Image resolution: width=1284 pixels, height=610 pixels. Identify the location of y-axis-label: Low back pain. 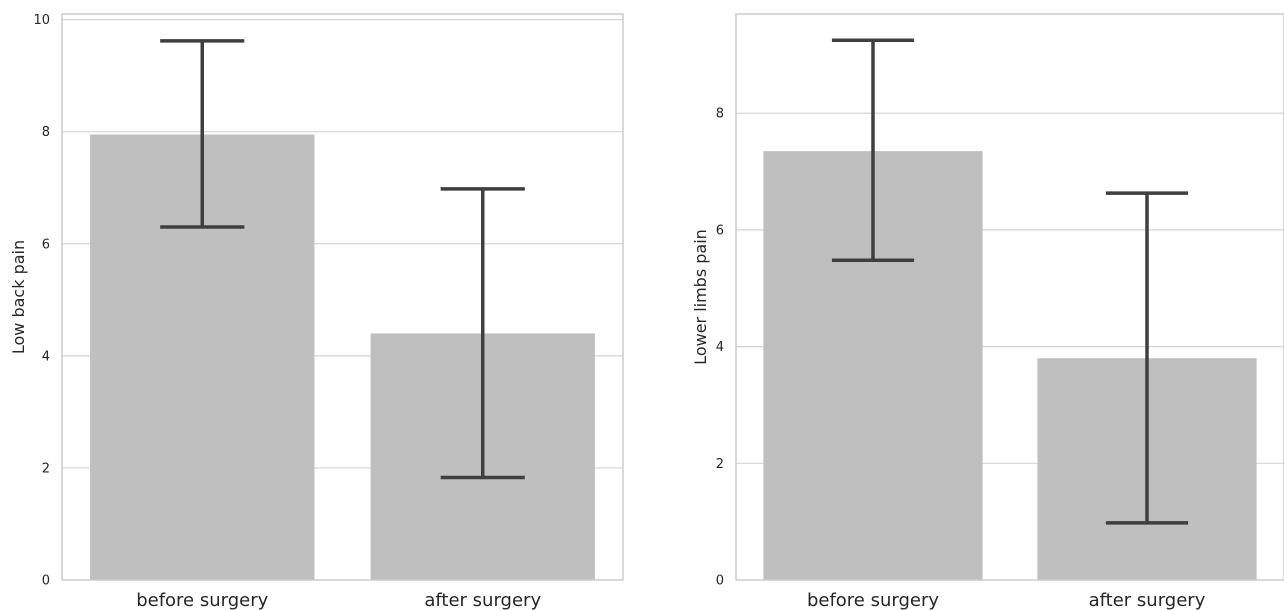
(18, 297).